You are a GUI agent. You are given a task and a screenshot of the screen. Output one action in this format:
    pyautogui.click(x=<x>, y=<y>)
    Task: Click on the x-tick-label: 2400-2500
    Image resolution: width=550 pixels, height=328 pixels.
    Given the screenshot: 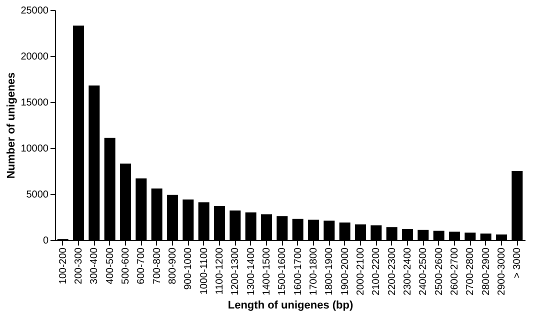 What is the action you would take?
    pyautogui.click(x=424, y=271)
    